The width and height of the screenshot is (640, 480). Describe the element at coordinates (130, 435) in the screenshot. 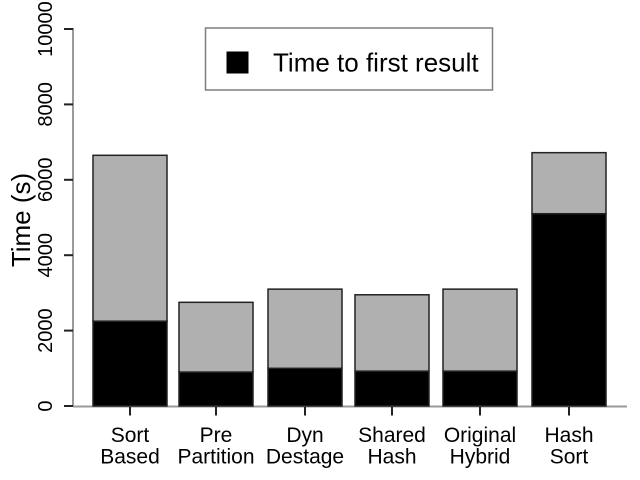

I see `x-tick-label-line1: Sort` at that location.